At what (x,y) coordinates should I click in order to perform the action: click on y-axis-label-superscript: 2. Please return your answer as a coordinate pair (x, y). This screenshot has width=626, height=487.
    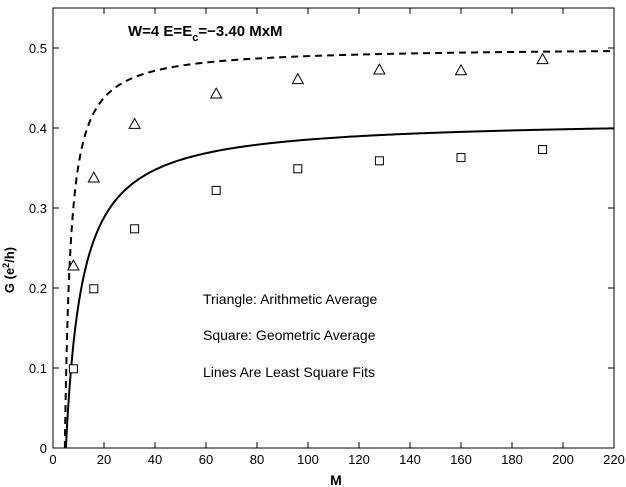
    Looking at the image, I should click on (6, 265).